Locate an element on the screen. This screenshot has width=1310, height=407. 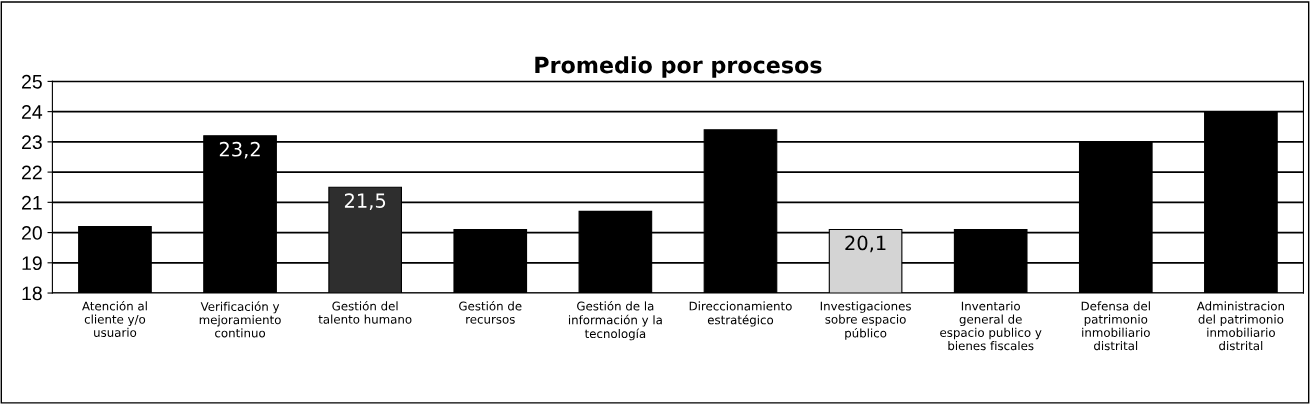
x-tick-label: Inventario general de espacio publico y bienes fiscales is located at coordinates (991, 326).